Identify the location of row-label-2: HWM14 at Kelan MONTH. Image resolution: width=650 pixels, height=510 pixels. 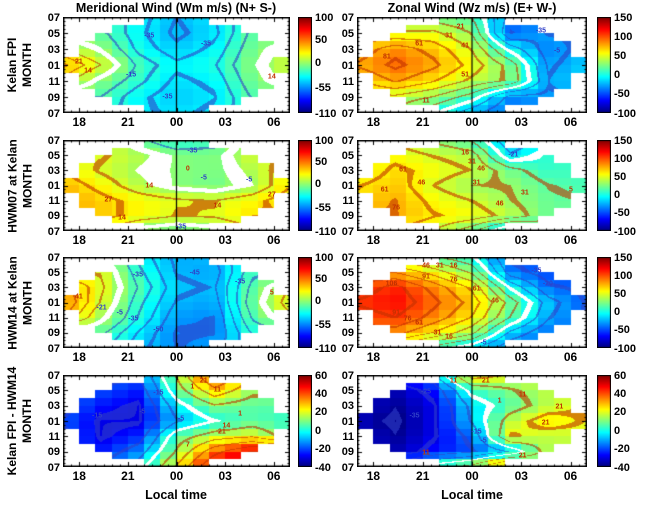
(21, 302).